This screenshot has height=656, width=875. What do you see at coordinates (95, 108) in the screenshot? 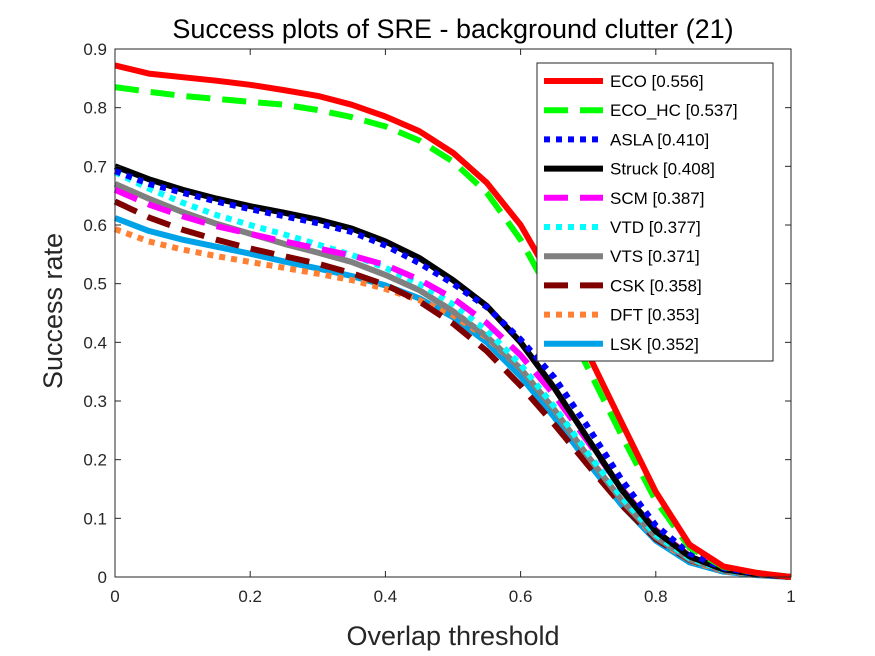
I see `y-tick-label: 0.8` at bounding box center [95, 108].